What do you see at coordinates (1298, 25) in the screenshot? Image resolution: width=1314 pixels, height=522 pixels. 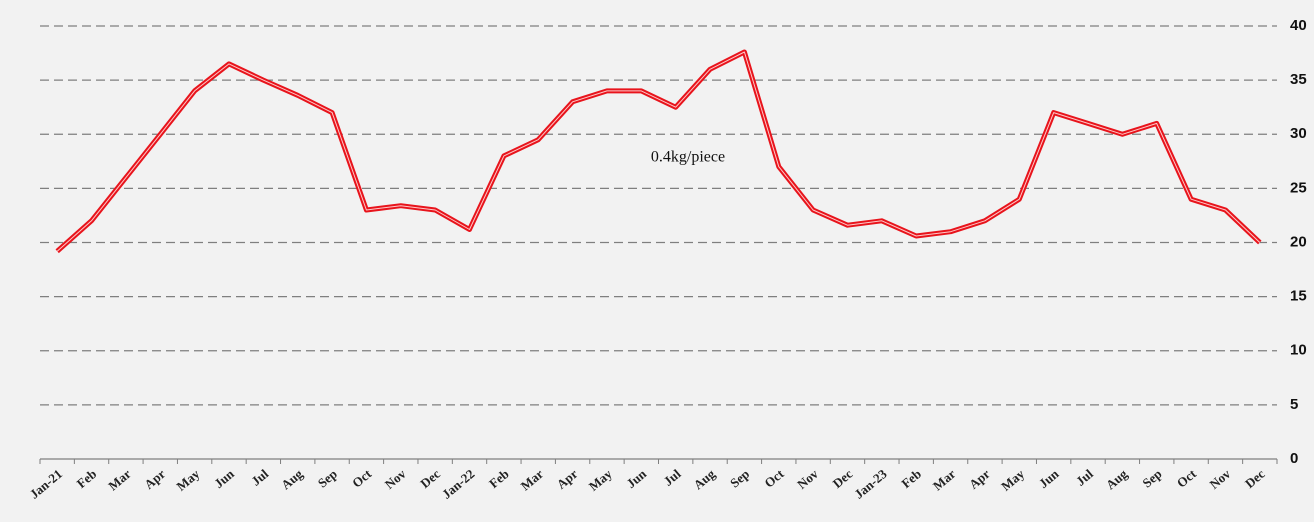 I see `y-tick-label: 40` at bounding box center [1298, 25].